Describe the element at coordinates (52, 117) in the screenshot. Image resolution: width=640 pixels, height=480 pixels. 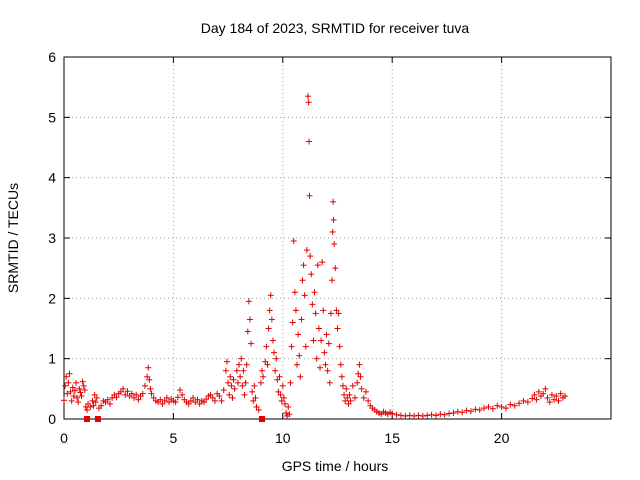
I see `y-tick-label: 5` at that location.